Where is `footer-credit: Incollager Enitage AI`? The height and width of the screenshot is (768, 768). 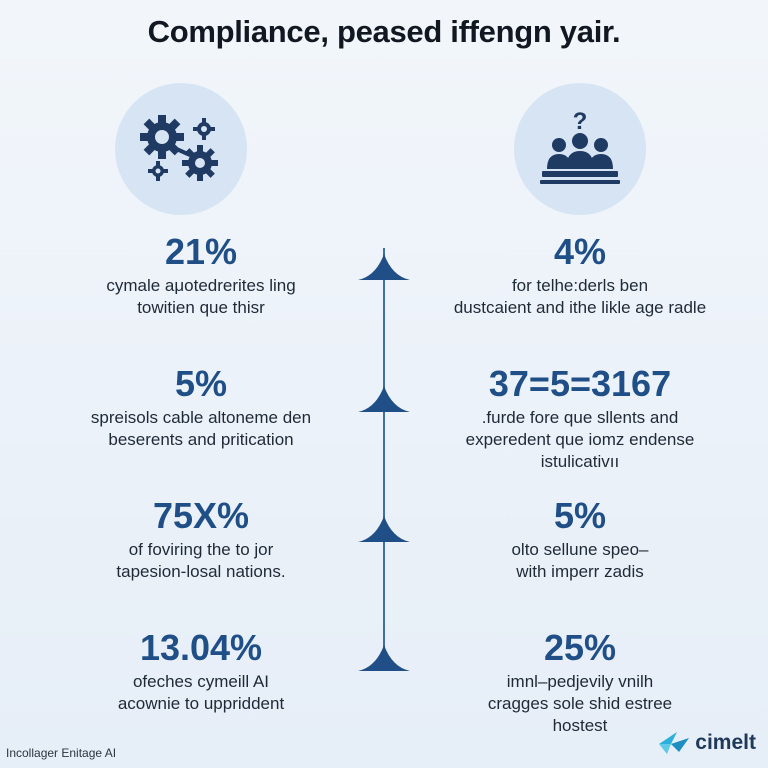
footer-credit: Incollager Enitage AI is located at coordinates (61, 753).